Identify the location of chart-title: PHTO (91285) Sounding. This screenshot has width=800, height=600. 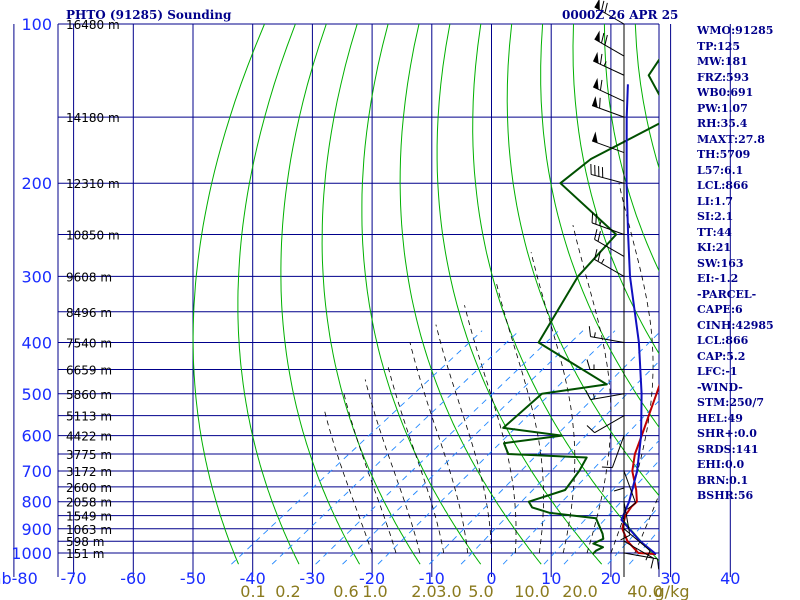
(149, 15).